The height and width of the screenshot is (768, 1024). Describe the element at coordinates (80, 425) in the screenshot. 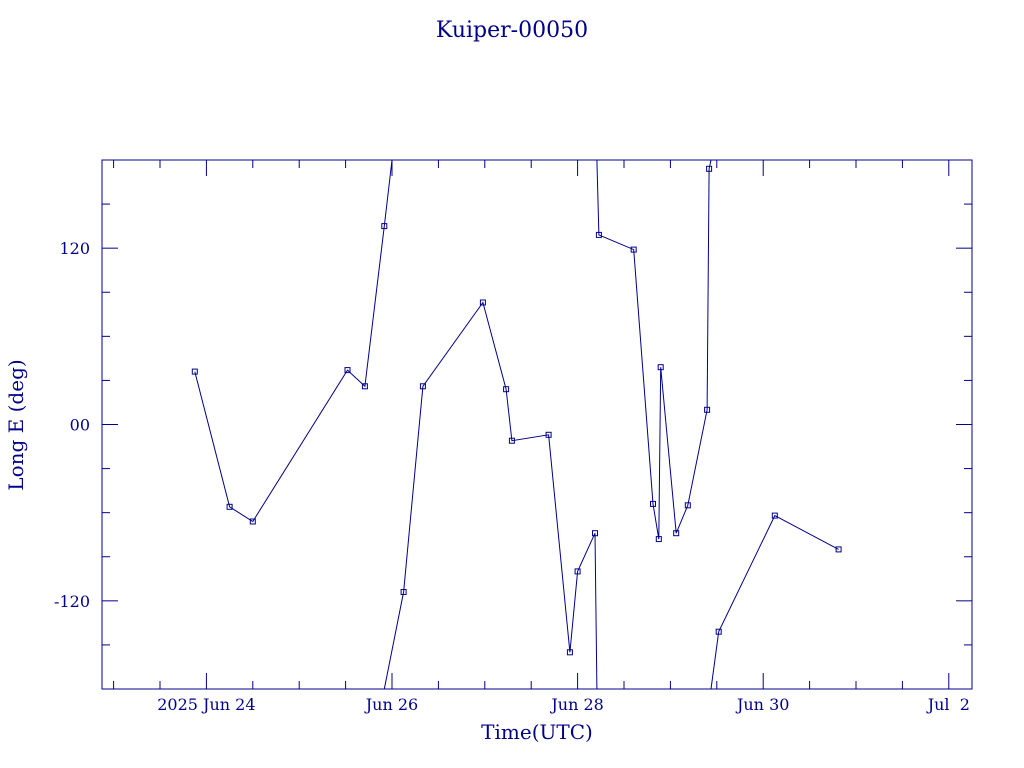

I see `y-tick-label: 00` at that location.